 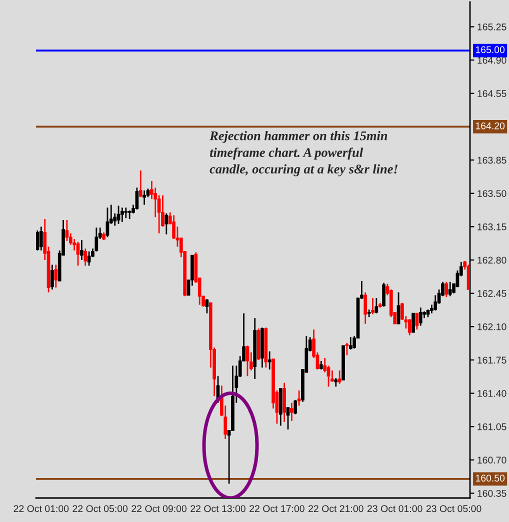 I want to click on y-tick-label: 161.75, so click(x=492, y=360).